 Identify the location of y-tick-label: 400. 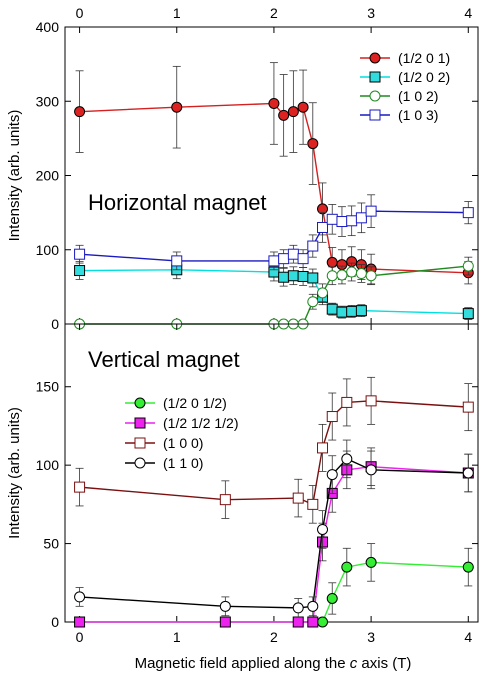
(48, 27).